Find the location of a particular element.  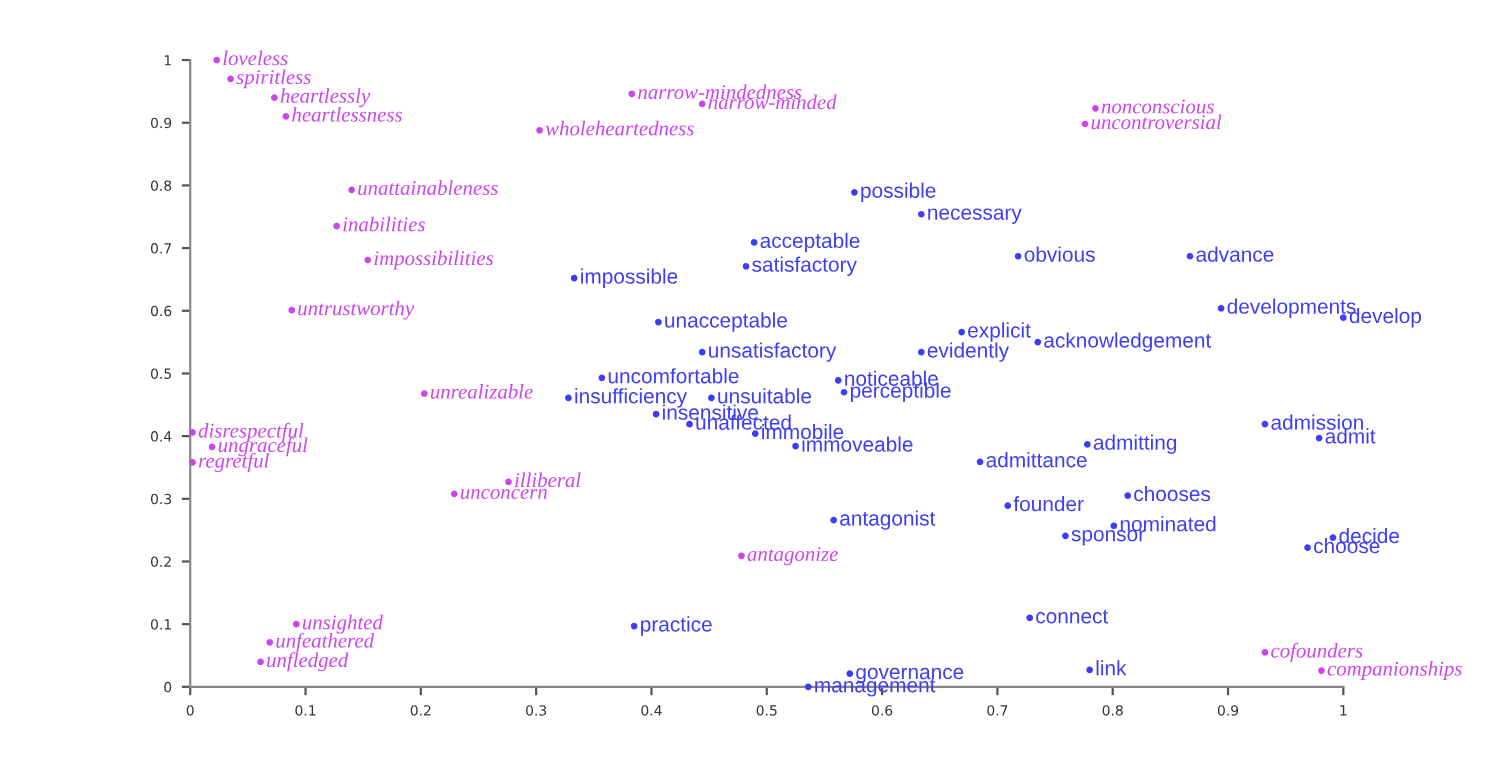

data-label: founder is located at coordinates (1048, 503).